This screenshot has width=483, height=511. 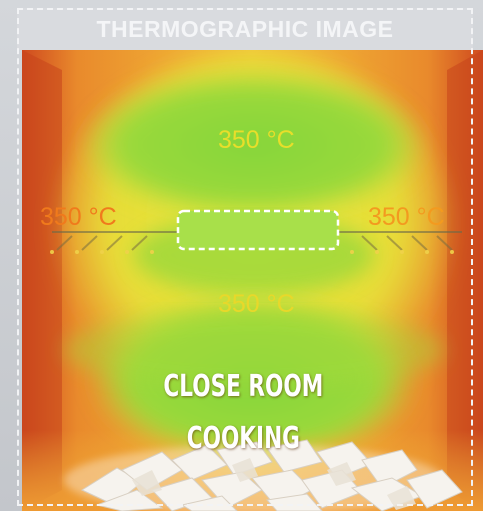 I want to click on temperature-label-left: 350 °C, so click(x=78, y=217).